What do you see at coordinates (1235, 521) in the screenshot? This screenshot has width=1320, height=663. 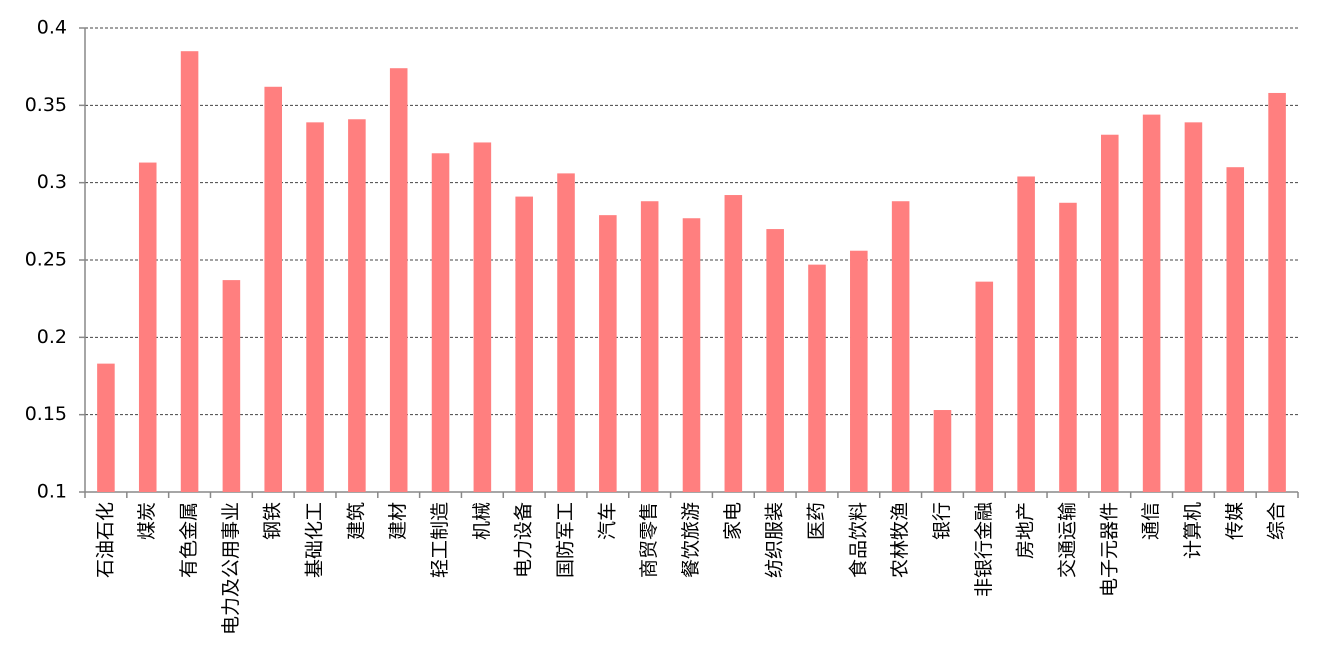 I see `x-tick-label: 传媒` at bounding box center [1235, 521].